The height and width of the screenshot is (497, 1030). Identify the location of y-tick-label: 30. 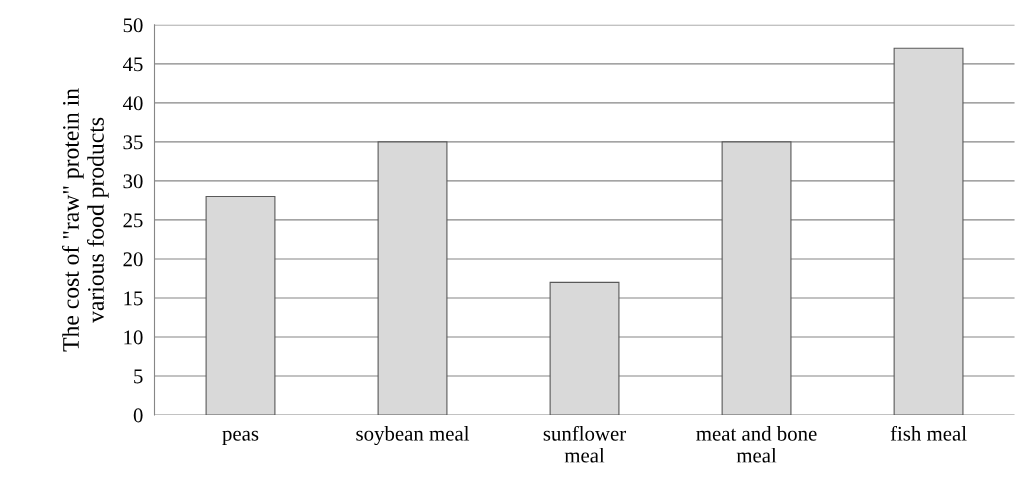
(133, 181).